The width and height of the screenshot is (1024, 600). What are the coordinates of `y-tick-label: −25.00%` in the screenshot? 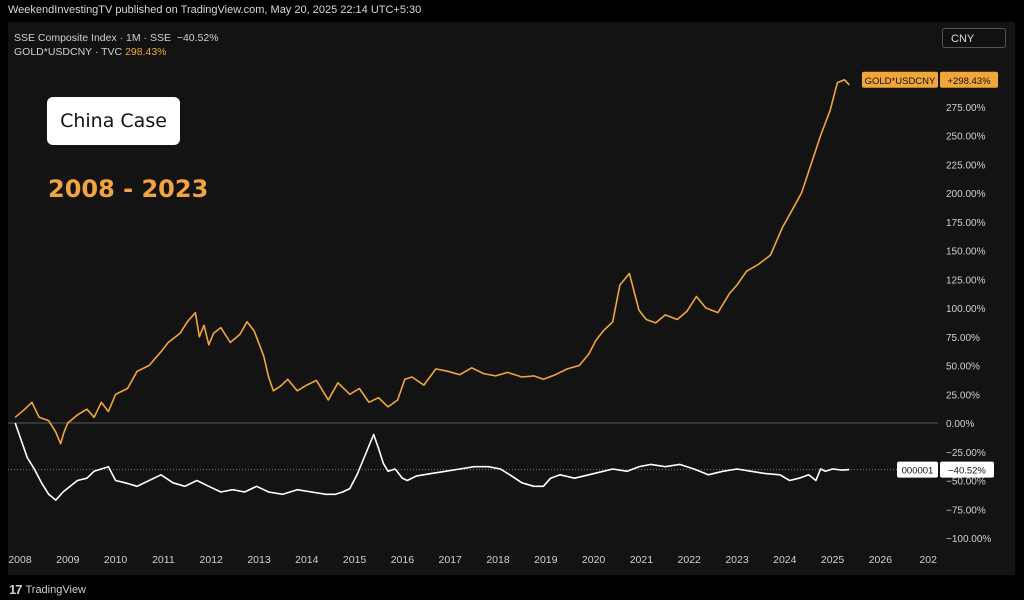 It's located at (966, 453).